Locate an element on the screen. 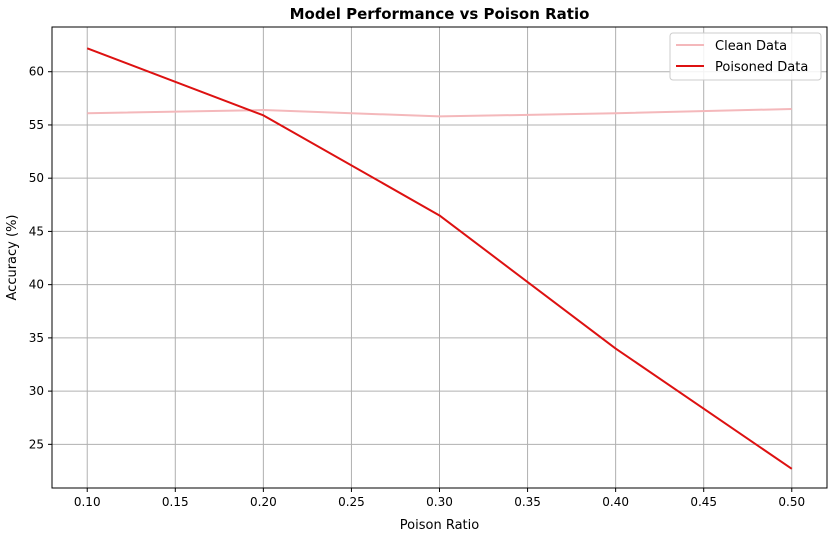 This screenshot has width=835, height=535. legend-box is located at coordinates (745, 56).